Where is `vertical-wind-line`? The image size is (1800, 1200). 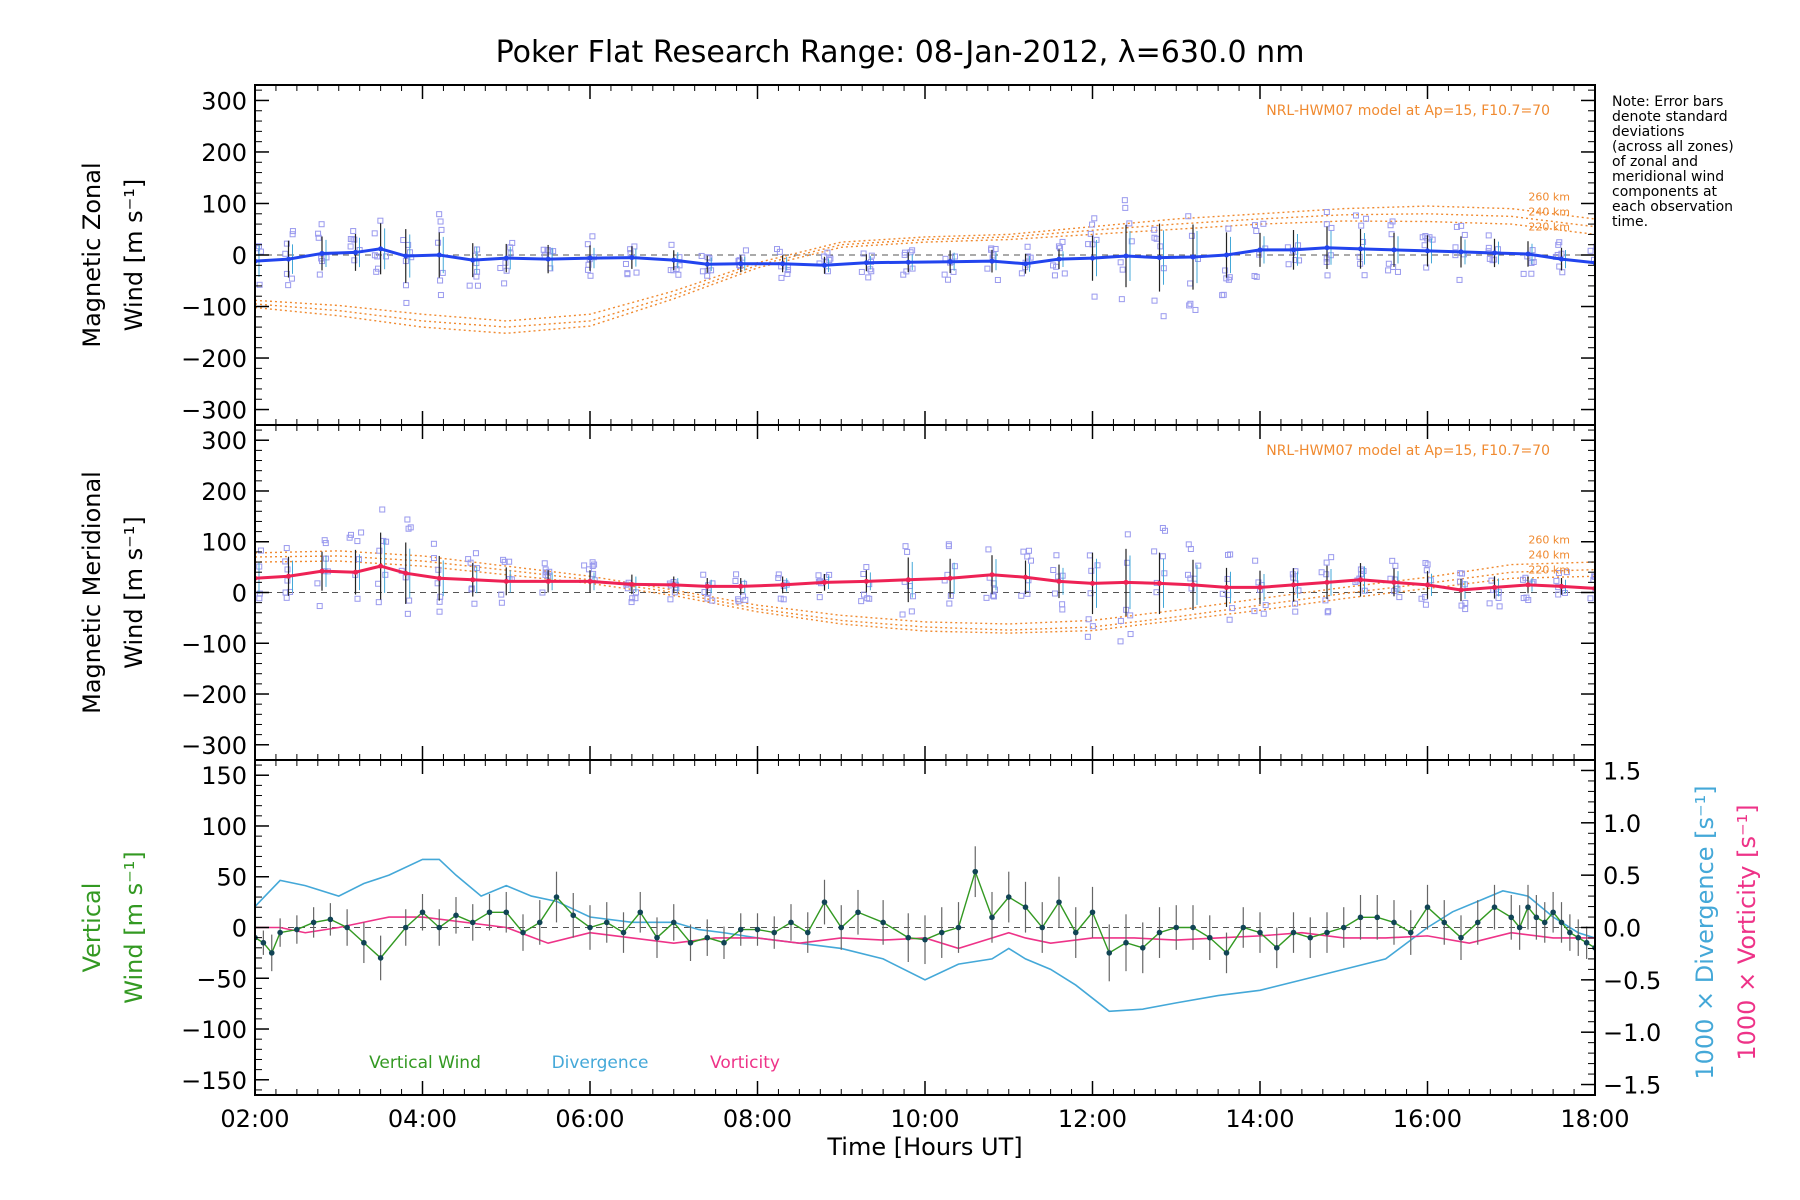
vertical-wind-line is located at coordinates (925, 914).